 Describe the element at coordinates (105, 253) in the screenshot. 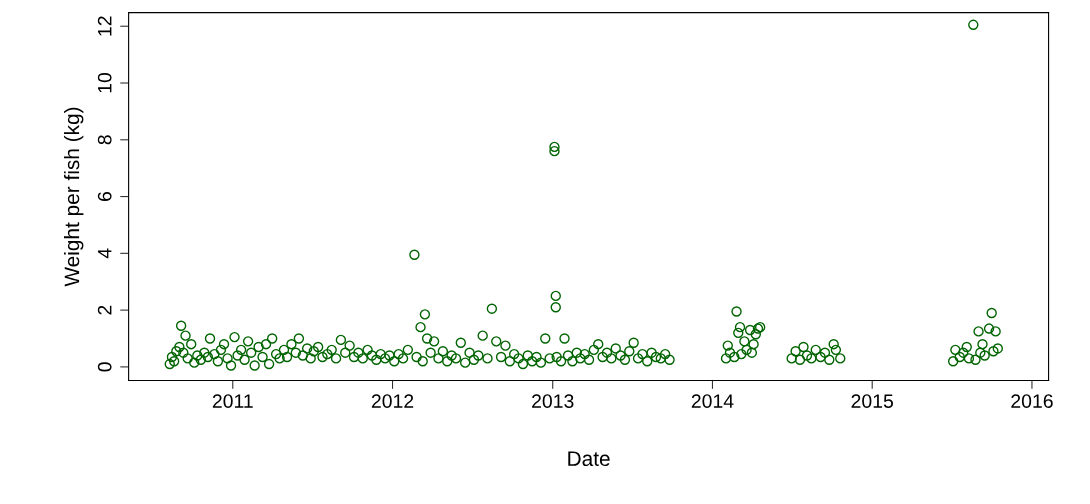

I see `y-tick-label: 4` at that location.